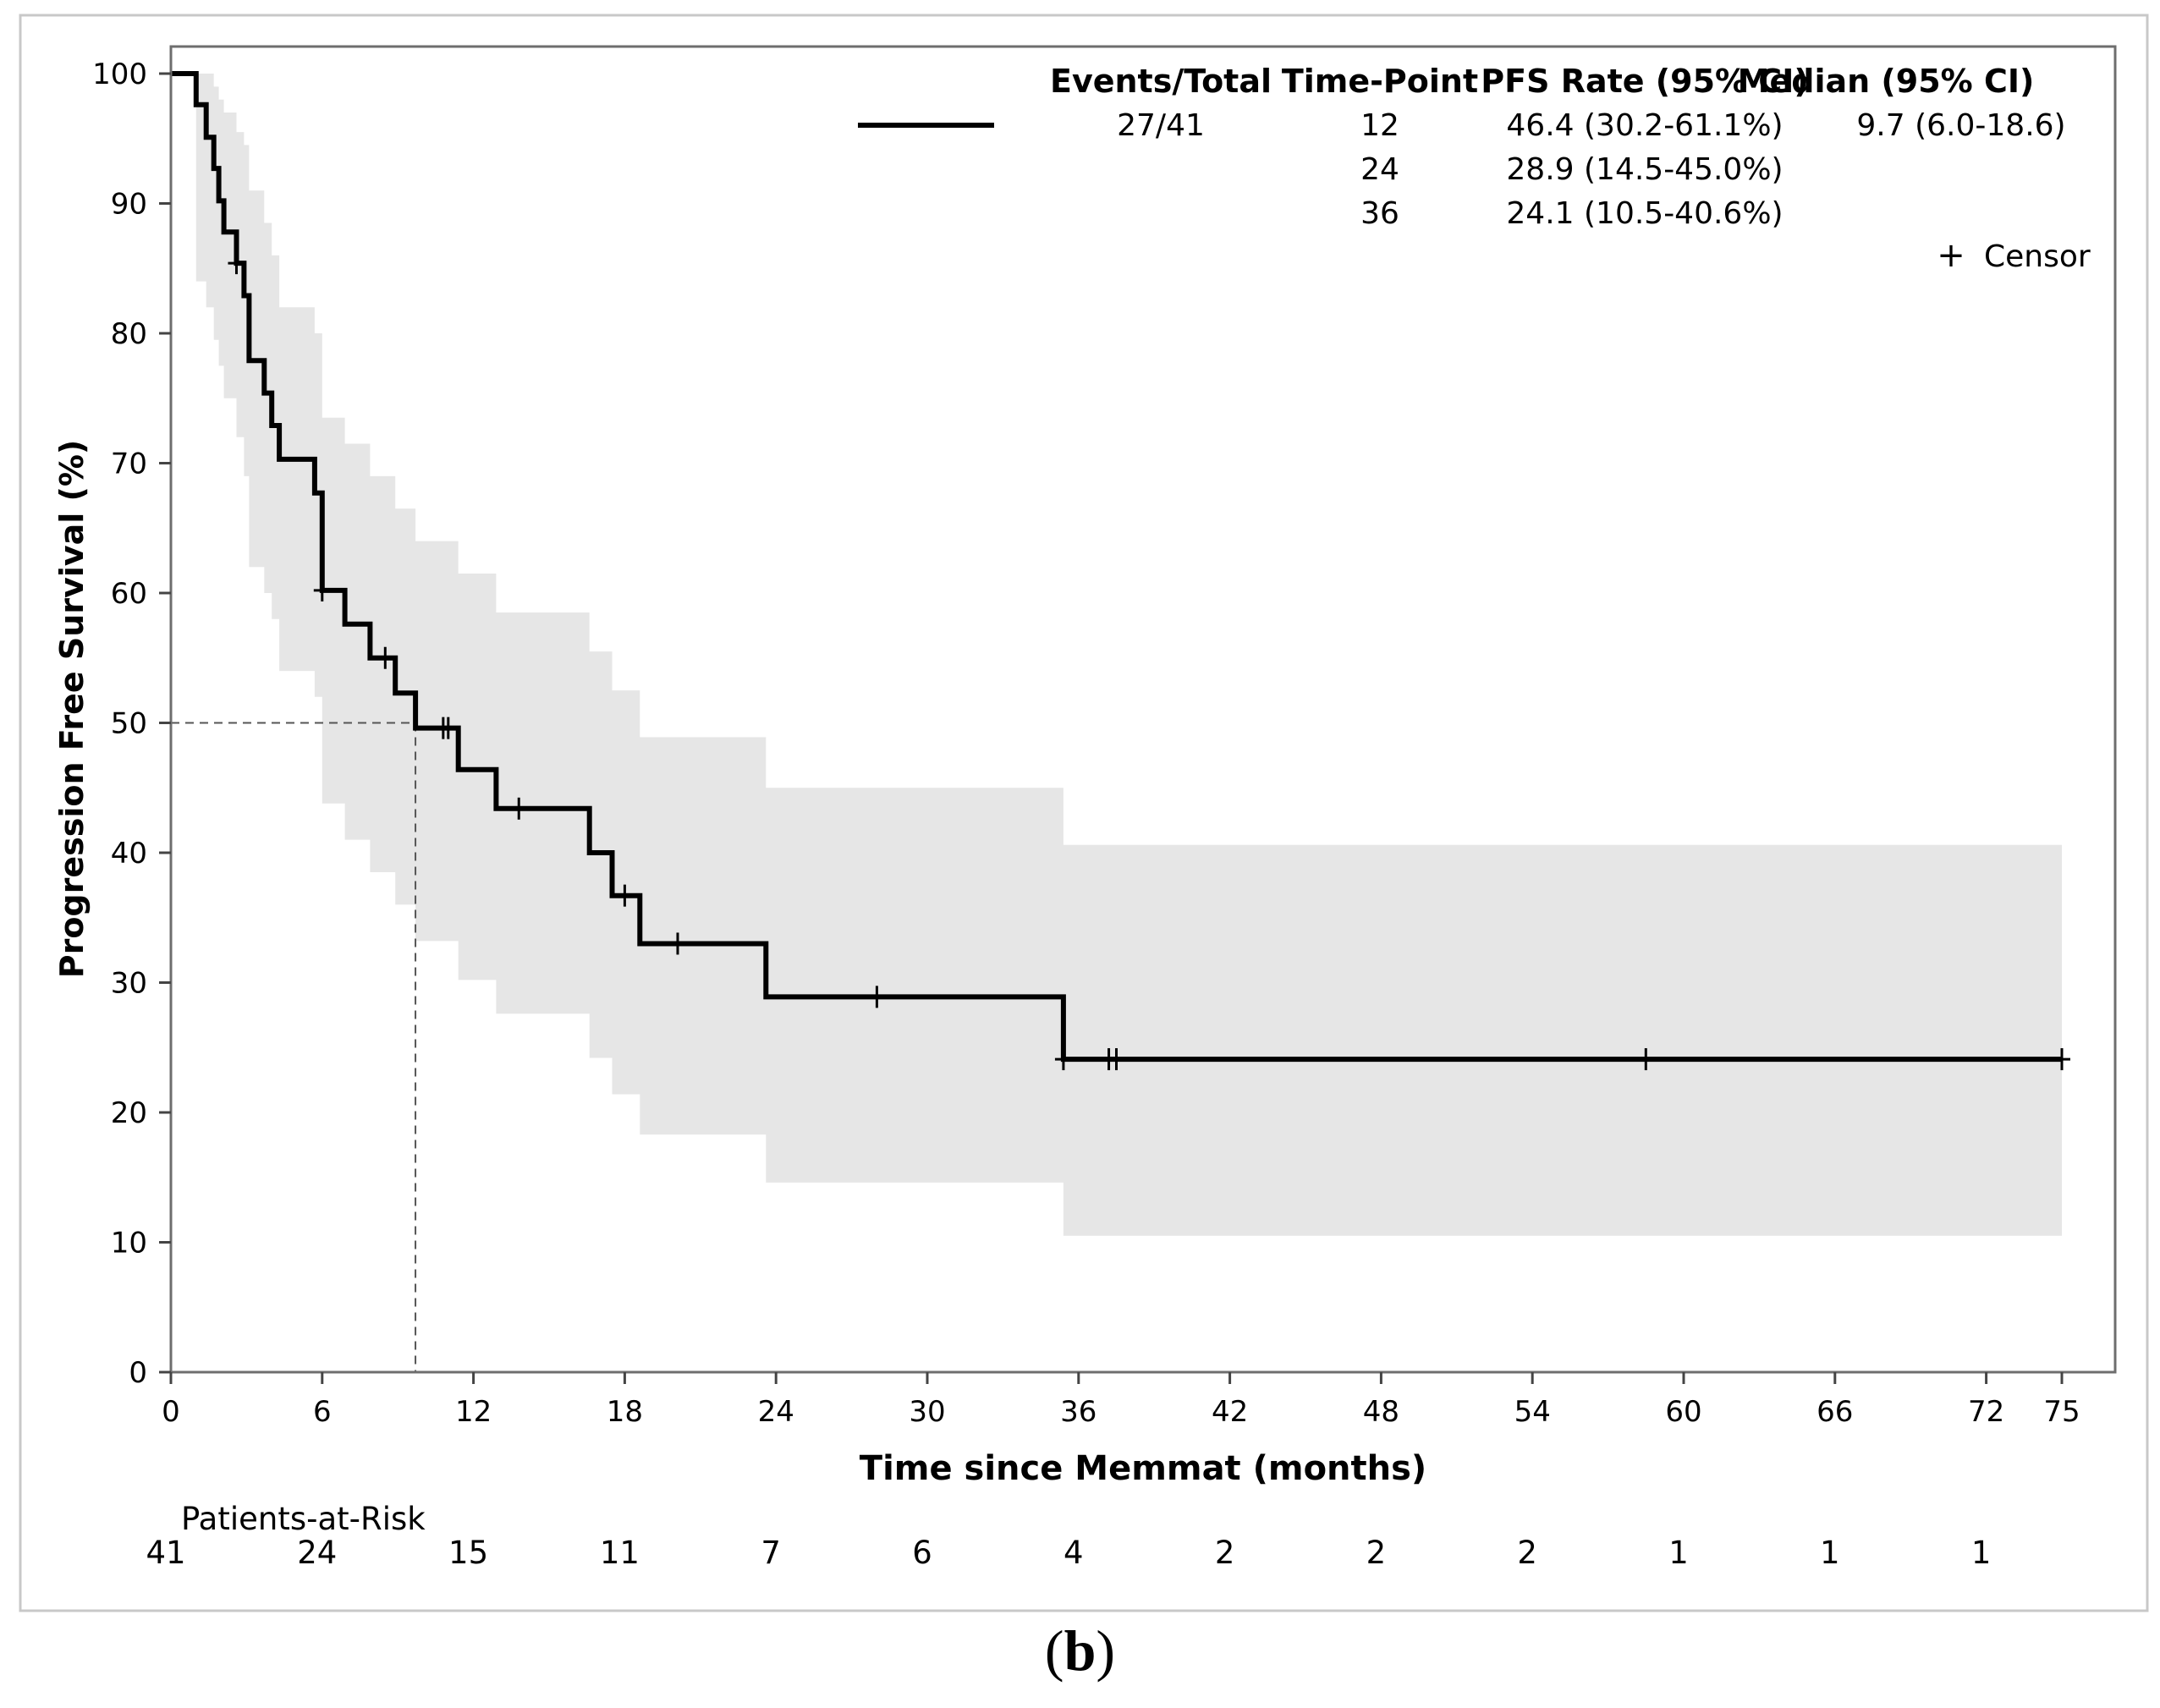 The width and height of the screenshot is (2160, 1708). What do you see at coordinates (138, 1373) in the screenshot?
I see `y-tick-label: 0` at bounding box center [138, 1373].